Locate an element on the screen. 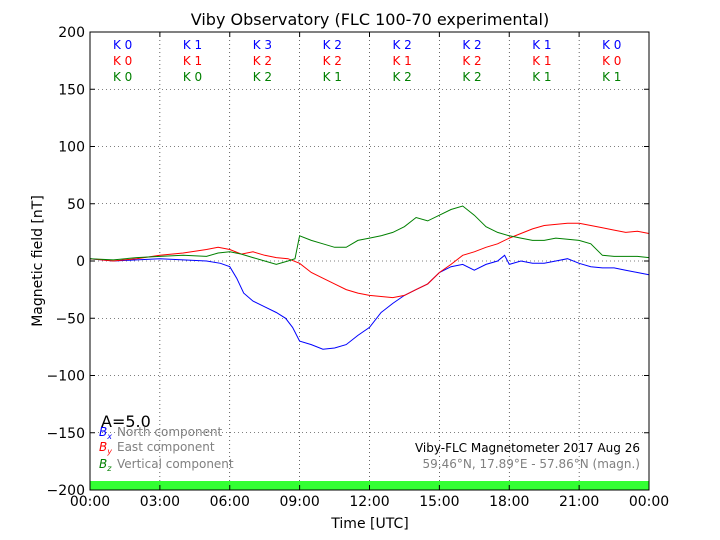  y-tick-label: −100 is located at coordinates (66, 377).